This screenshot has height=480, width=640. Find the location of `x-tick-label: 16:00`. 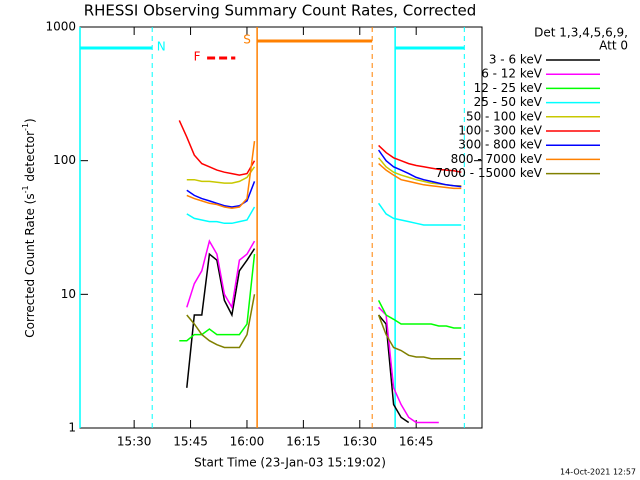

x-tick-label: 16:00 is located at coordinates (247, 442).